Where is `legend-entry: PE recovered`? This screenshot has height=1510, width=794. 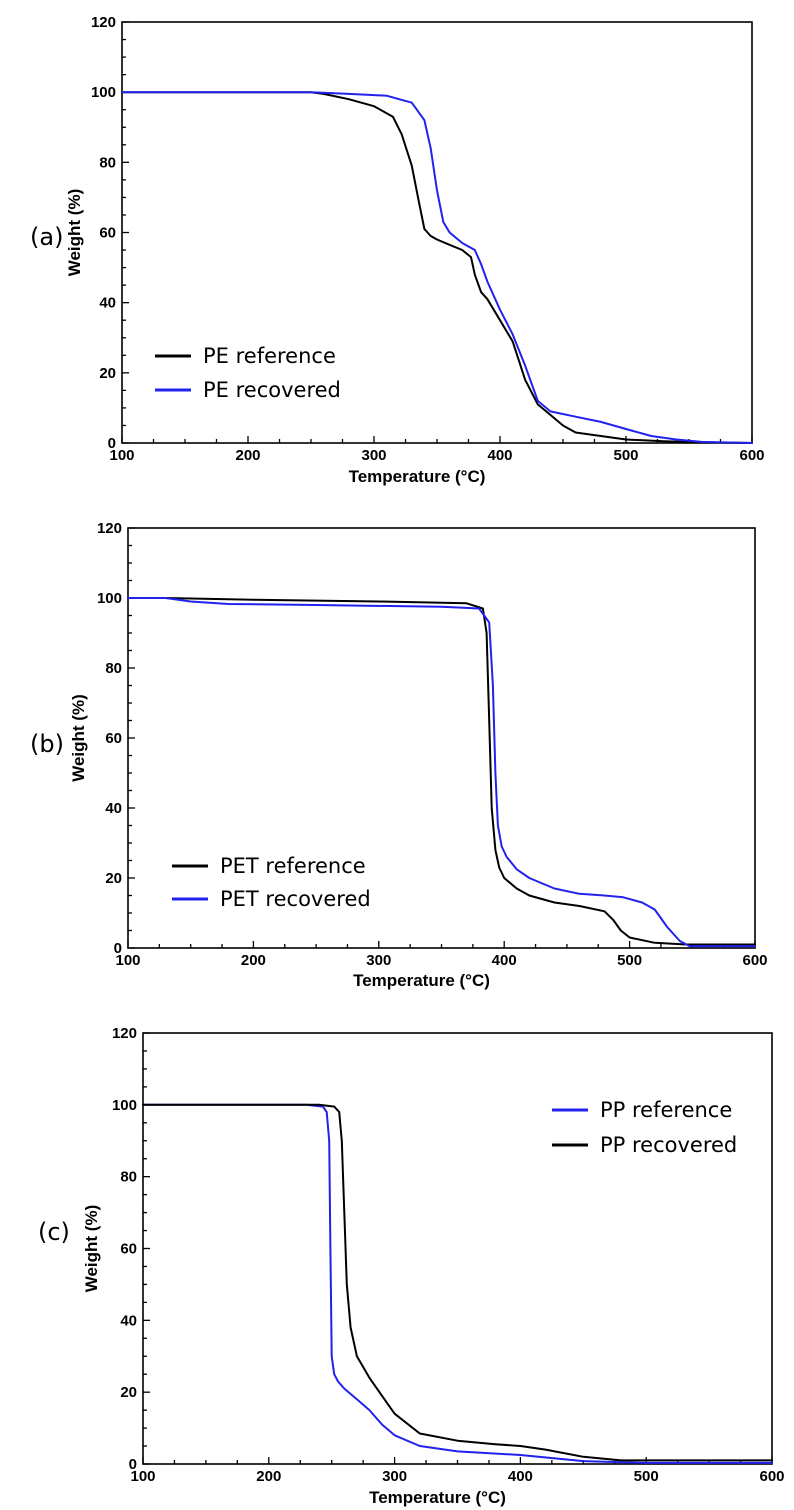 legend-entry: PE recovered is located at coordinates (272, 390).